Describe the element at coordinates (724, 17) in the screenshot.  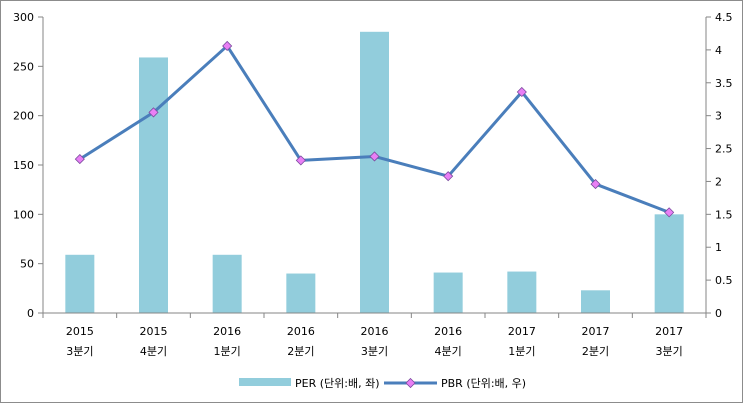
I see `y-right-tick-label-9: 4.5` at that location.